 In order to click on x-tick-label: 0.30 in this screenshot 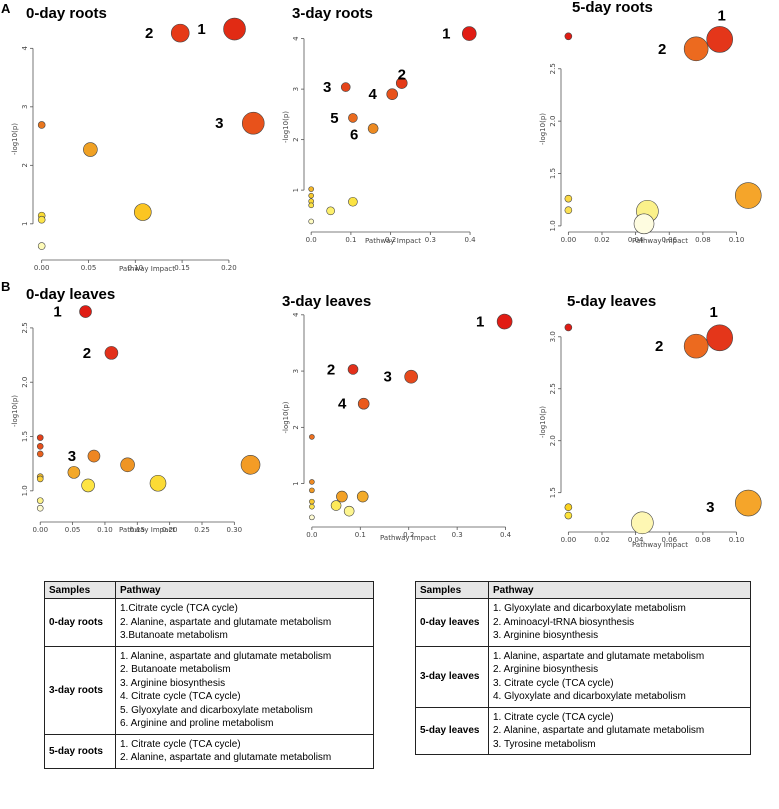, I will do `click(235, 530)`.